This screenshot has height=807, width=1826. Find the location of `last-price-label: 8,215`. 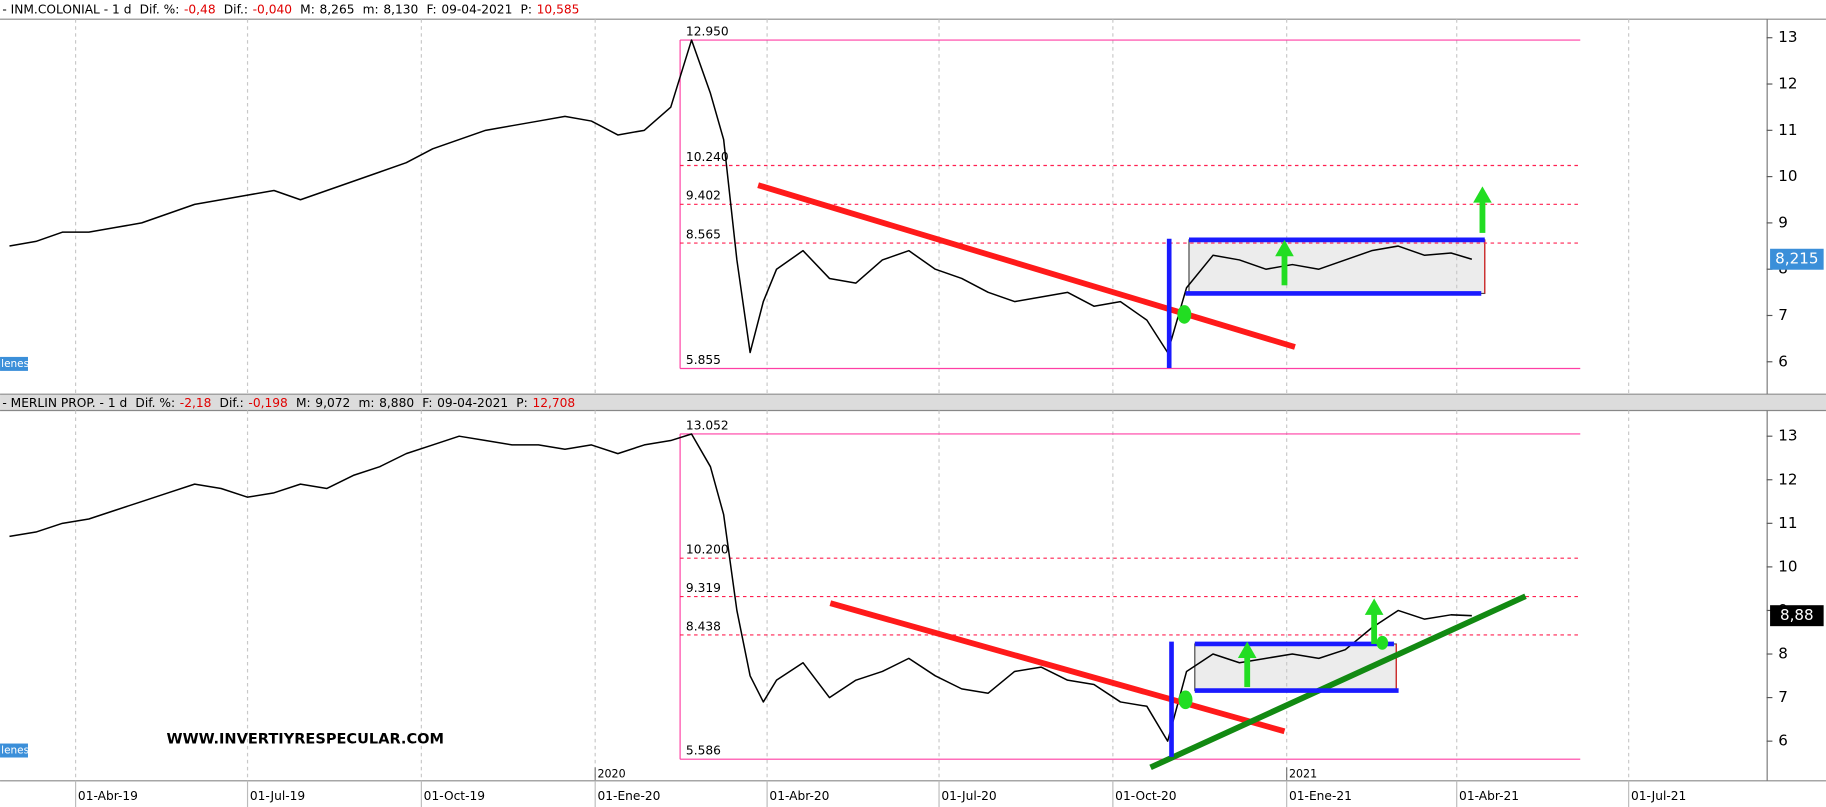

last-price-label: 8,215 is located at coordinates (1796, 259).